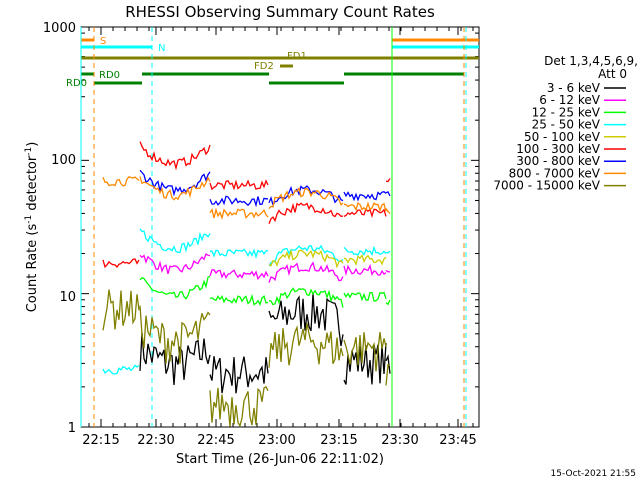 This screenshot has height=480, width=640. I want to click on y-axis-label: Count Rate (s-1 detector-1), so click(32, 227).